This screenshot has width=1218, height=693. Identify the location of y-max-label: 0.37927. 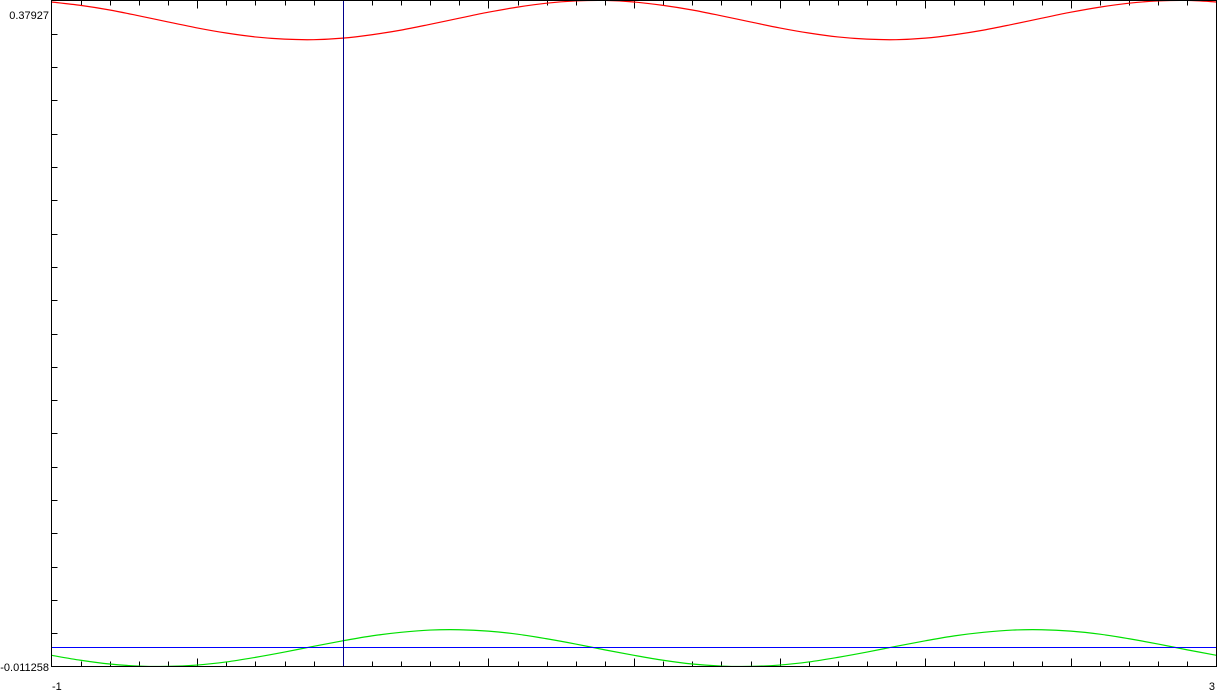
(29, 16).